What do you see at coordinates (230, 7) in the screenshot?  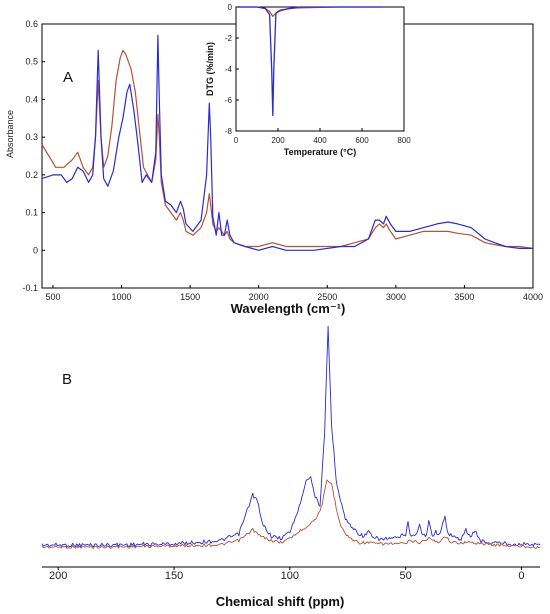 I see `dtg-y-tick-label: 0` at bounding box center [230, 7].